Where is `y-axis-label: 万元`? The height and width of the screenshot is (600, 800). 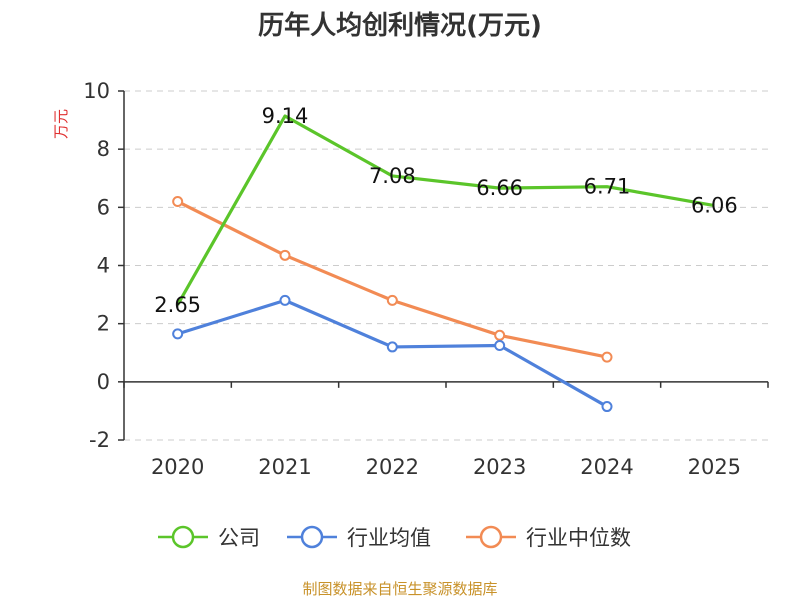 y-axis-label: 万元 is located at coordinates (61, 124).